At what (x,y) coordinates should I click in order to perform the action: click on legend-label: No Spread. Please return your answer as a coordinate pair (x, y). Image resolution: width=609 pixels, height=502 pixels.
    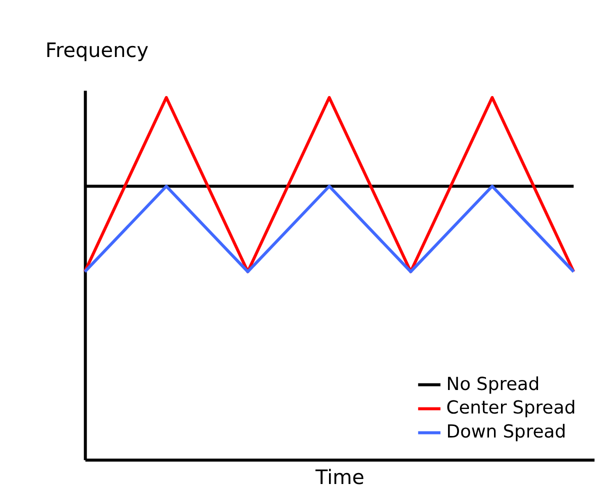
    Looking at the image, I should click on (493, 384).